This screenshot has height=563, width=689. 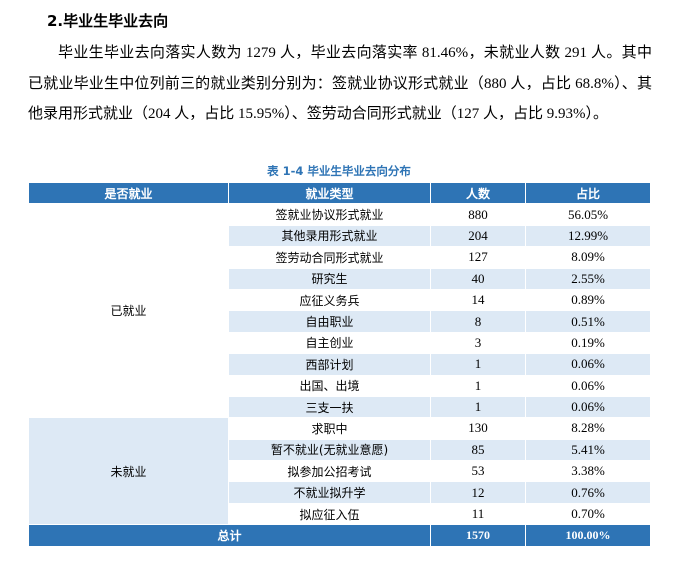 What do you see at coordinates (478, 471) in the screenshot?
I see `cell: 53` at bounding box center [478, 471].